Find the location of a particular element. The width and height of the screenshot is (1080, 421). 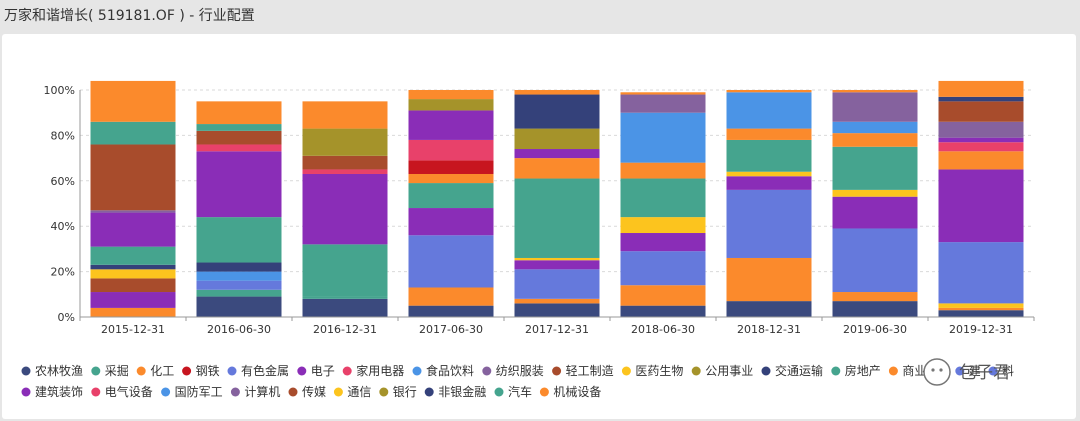

legend-item: 电气设备 is located at coordinates (122, 391).